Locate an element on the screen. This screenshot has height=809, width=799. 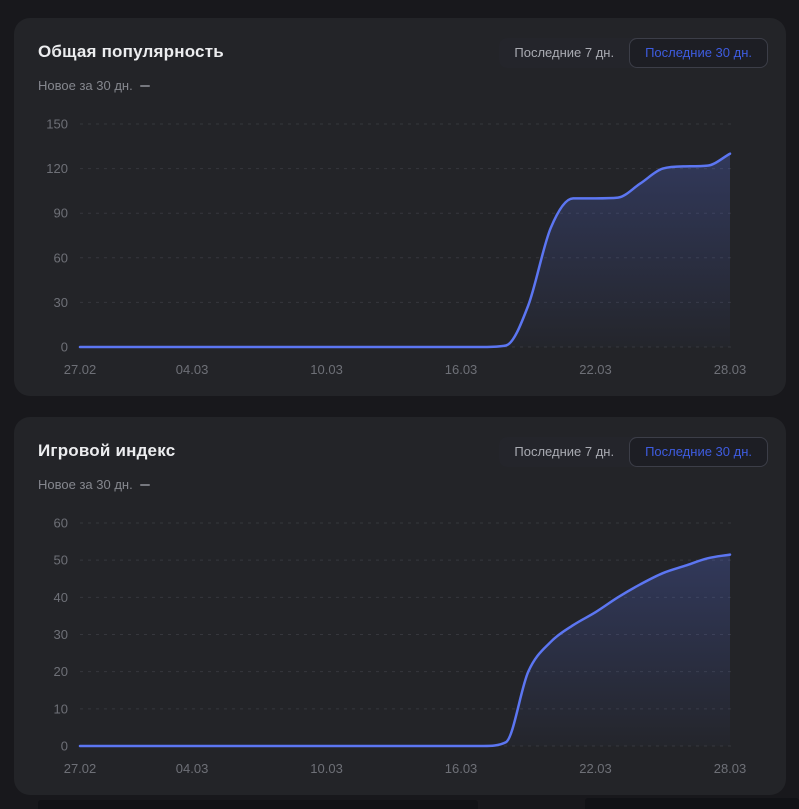
game-index-series-legend: Новое за 30 дн. is located at coordinates (94, 484).